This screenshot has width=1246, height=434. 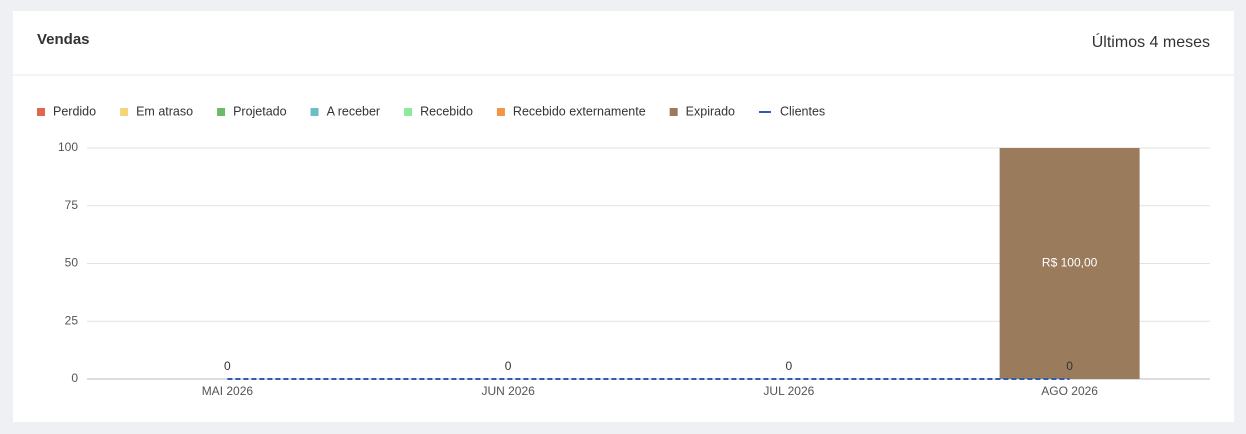 What do you see at coordinates (72, 263) in the screenshot?
I see `y-tick-label: 50` at bounding box center [72, 263].